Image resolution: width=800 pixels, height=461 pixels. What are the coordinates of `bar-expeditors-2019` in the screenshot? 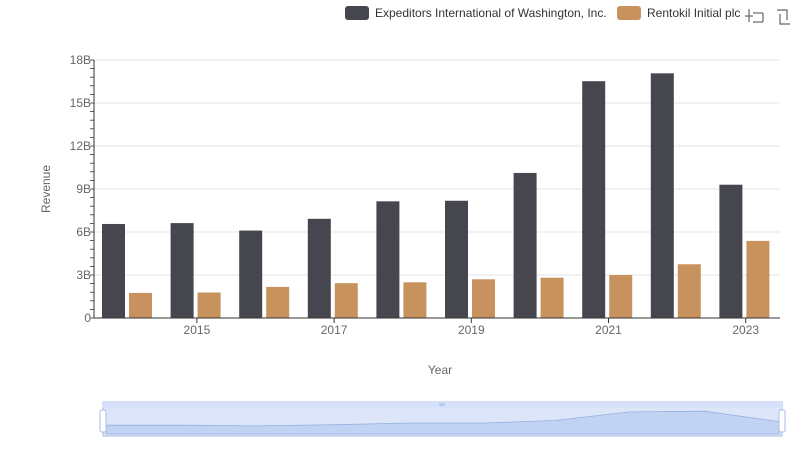 It's located at (456, 259).